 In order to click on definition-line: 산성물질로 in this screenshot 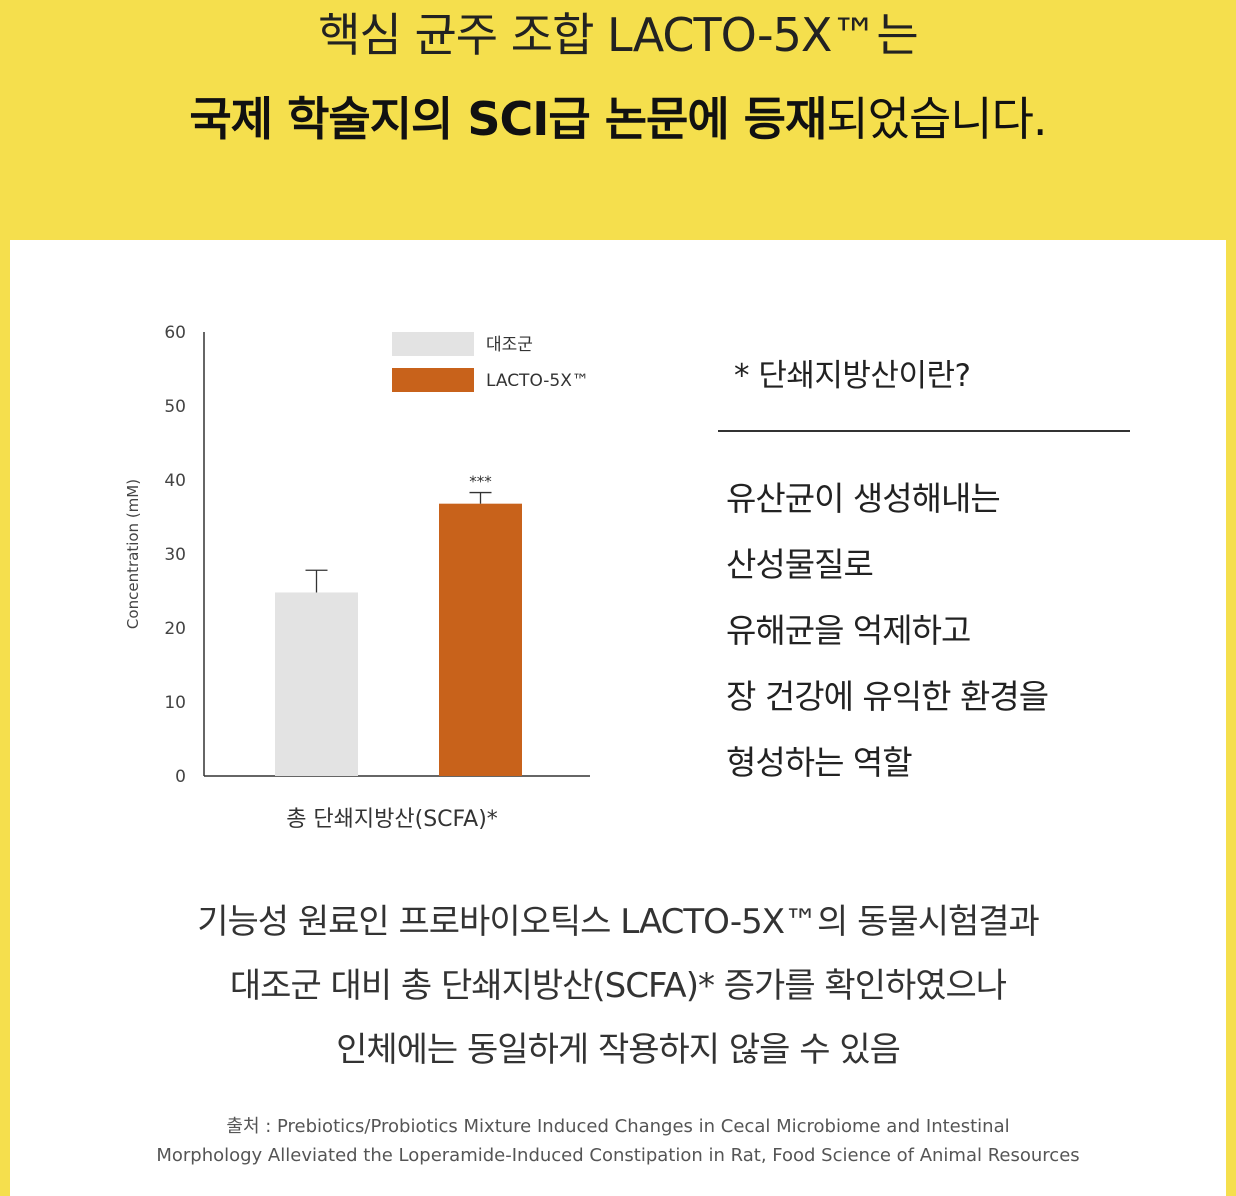, I will do `click(800, 564)`.